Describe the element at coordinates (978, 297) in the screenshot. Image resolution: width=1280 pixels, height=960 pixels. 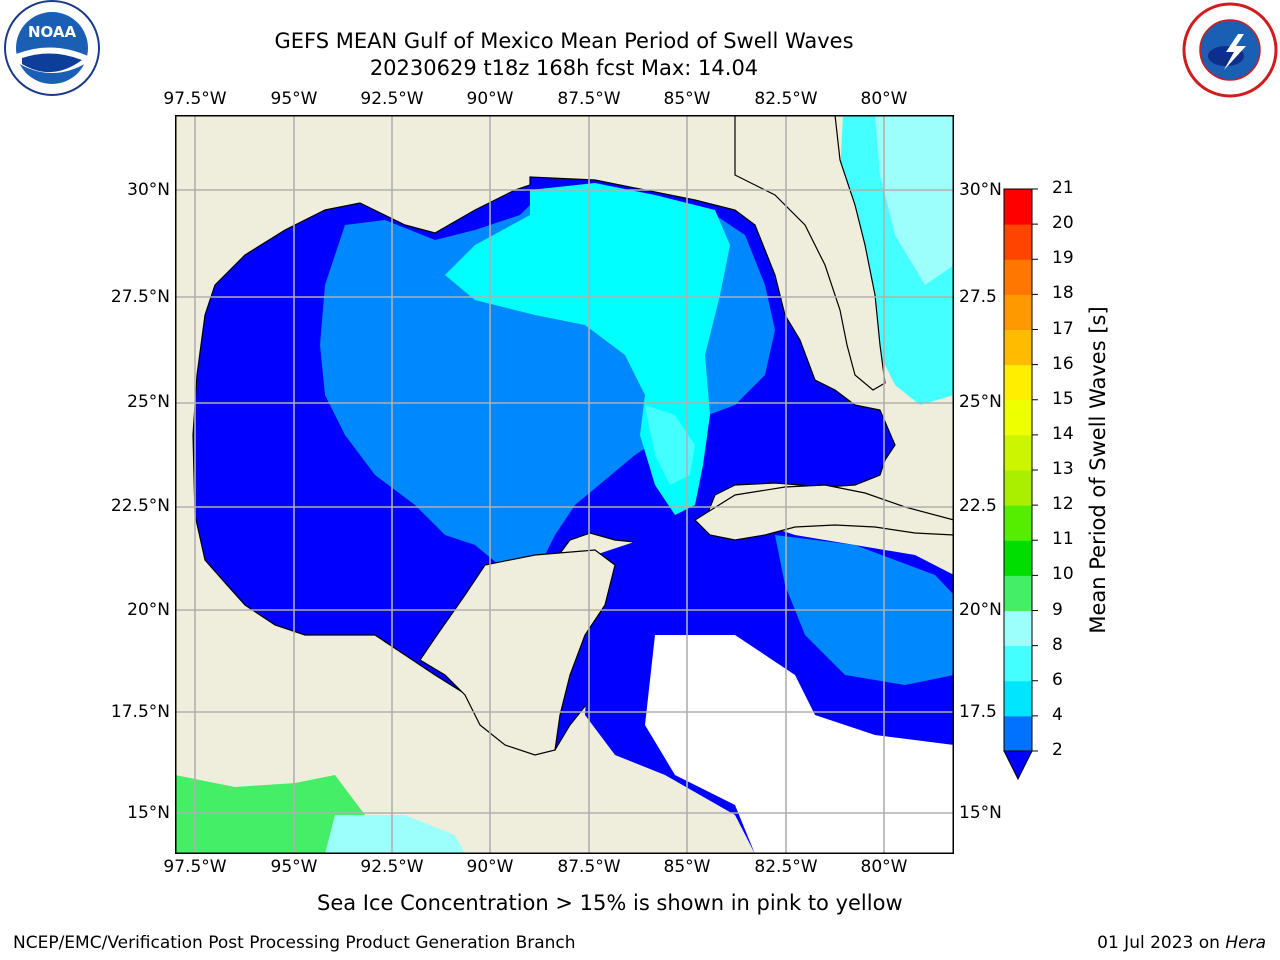
I see `lat-label: 27.5` at that location.